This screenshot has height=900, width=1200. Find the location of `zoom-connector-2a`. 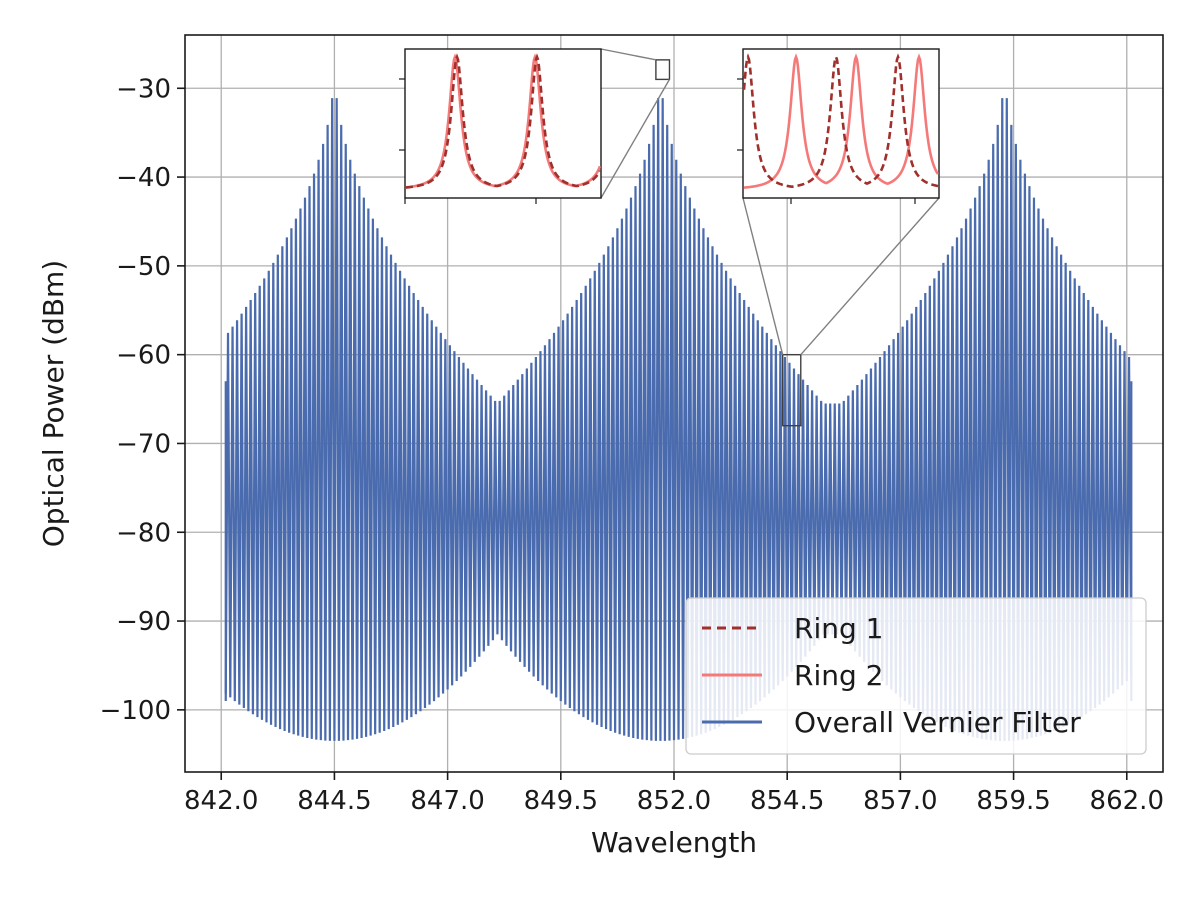

zoom-connector-2a is located at coordinates (763, 276).